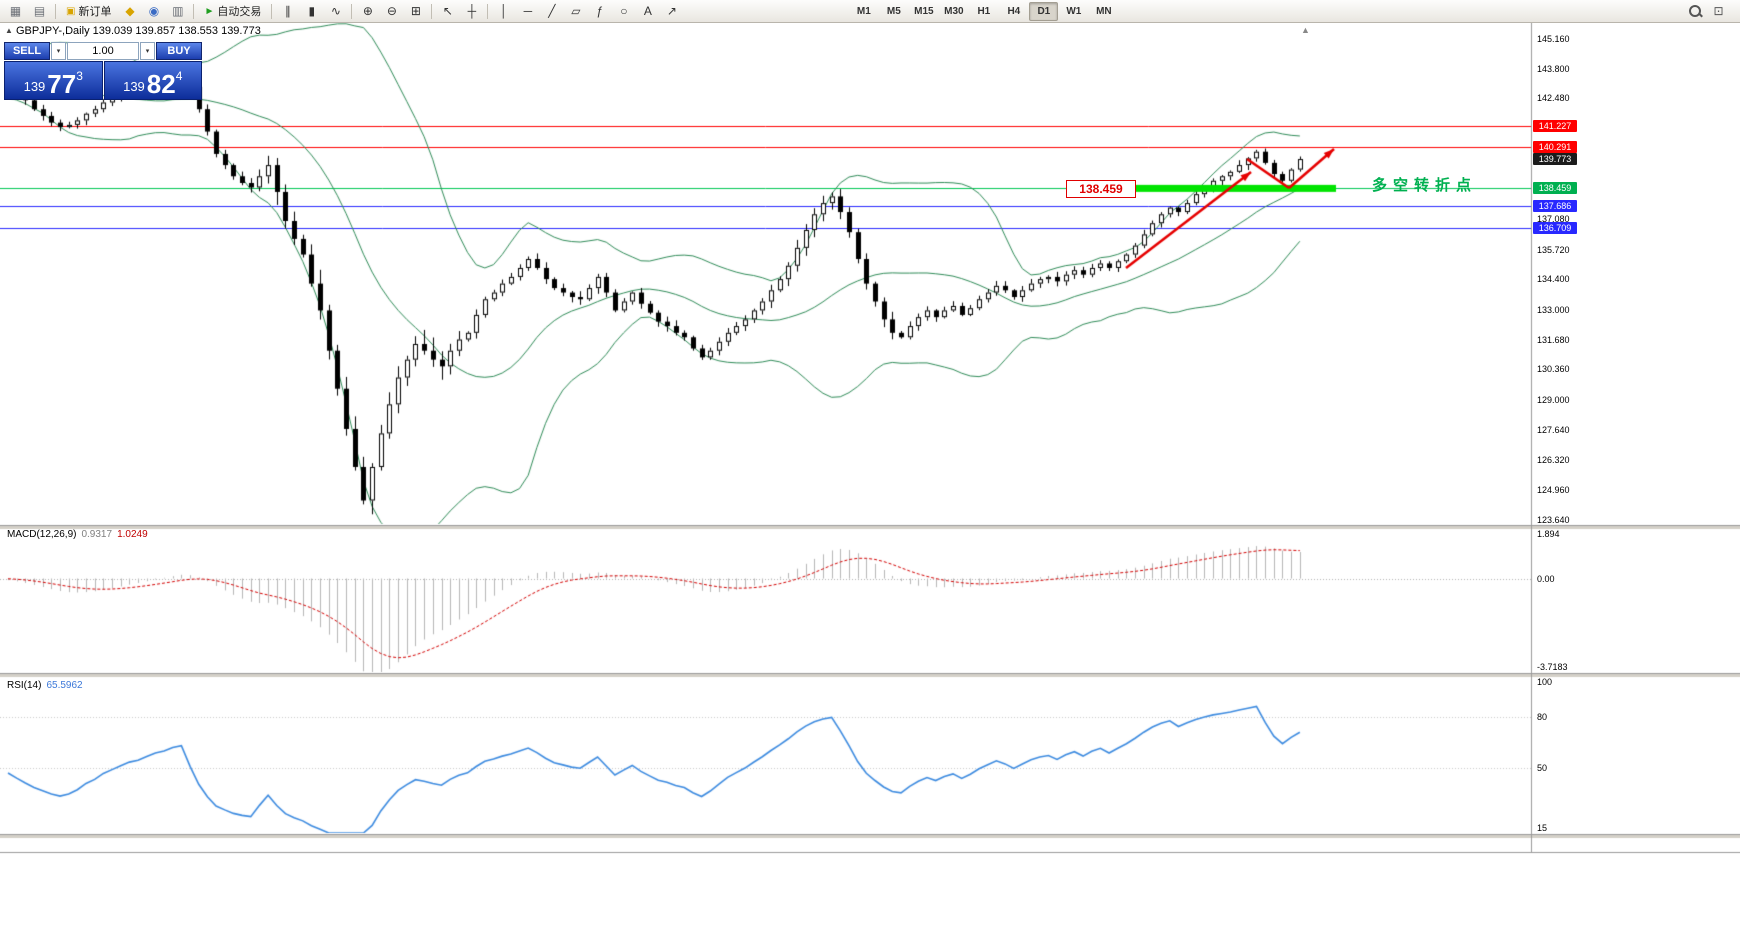 The height and width of the screenshot is (946, 1740). I want to click on autotrading-button: ► 自动交易, so click(232, 11).